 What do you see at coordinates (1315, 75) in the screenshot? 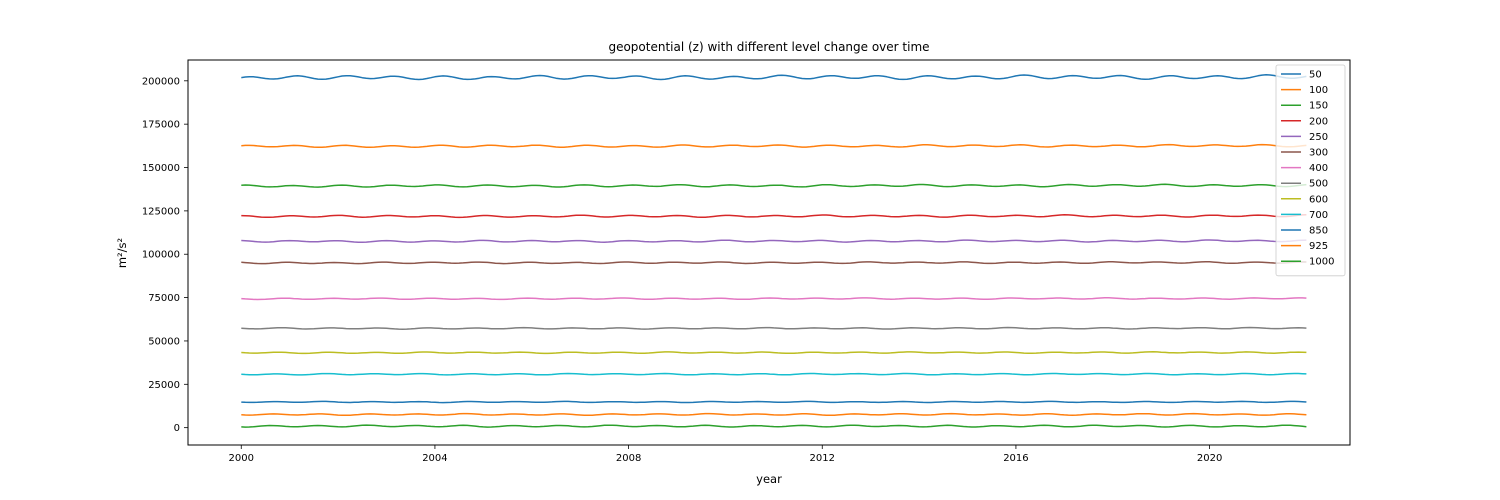
I see `legend-label-50: 50` at bounding box center [1315, 75].